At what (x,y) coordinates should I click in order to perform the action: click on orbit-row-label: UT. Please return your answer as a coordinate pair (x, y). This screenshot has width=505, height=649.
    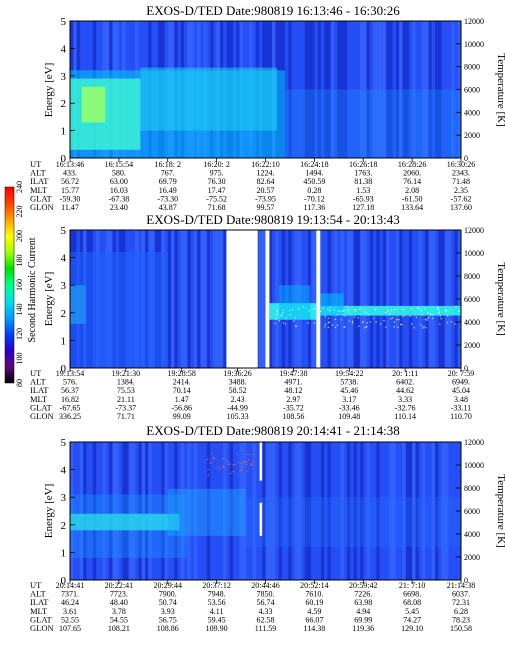
    Looking at the image, I should click on (36, 373).